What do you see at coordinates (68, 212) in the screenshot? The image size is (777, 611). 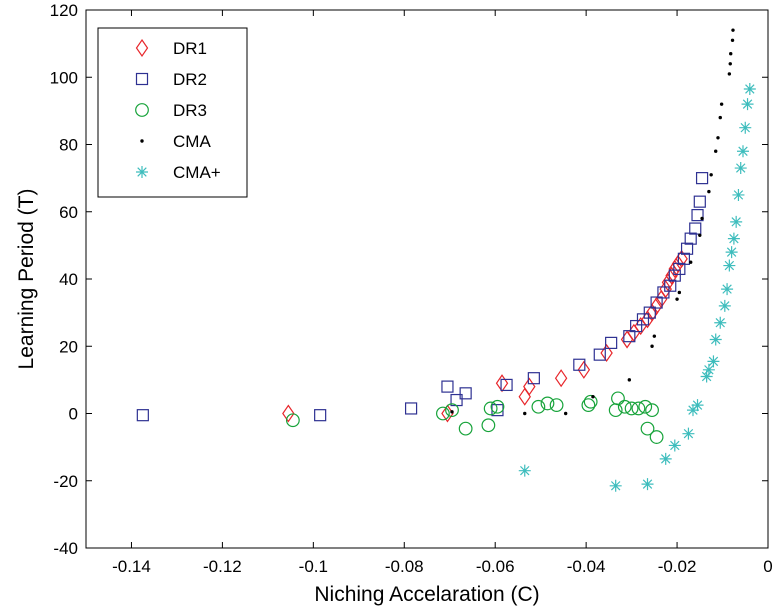 I see `y-tick-label: 60` at bounding box center [68, 212].